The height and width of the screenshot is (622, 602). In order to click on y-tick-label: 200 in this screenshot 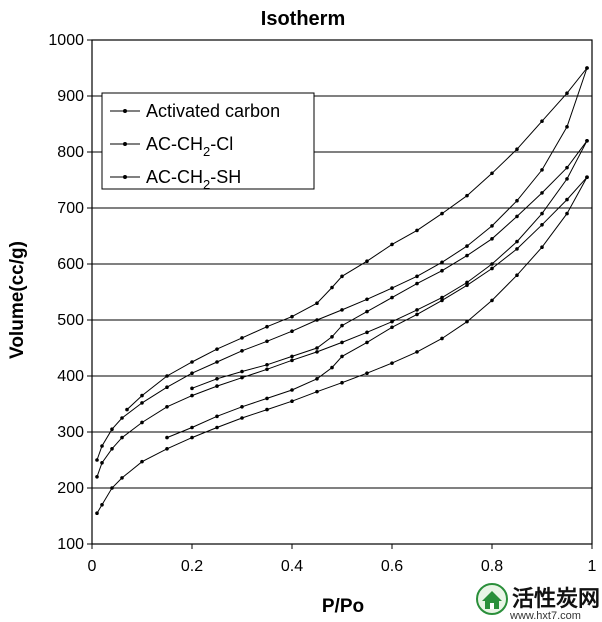, I will do `click(70, 488)`.